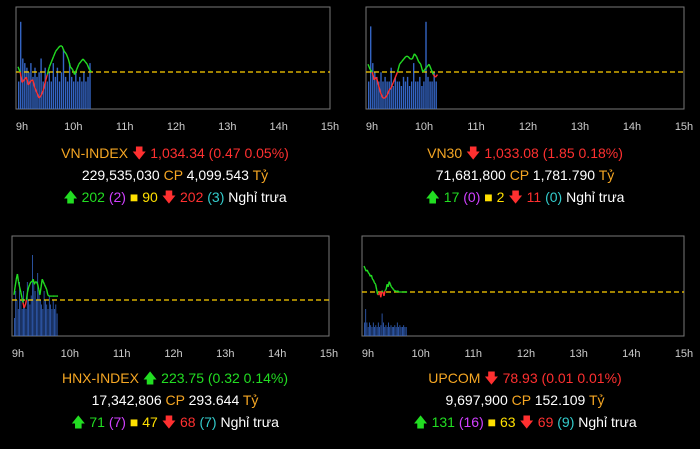 The width and height of the screenshot is (700, 449). I want to click on square-icon: ■, so click(134, 197).